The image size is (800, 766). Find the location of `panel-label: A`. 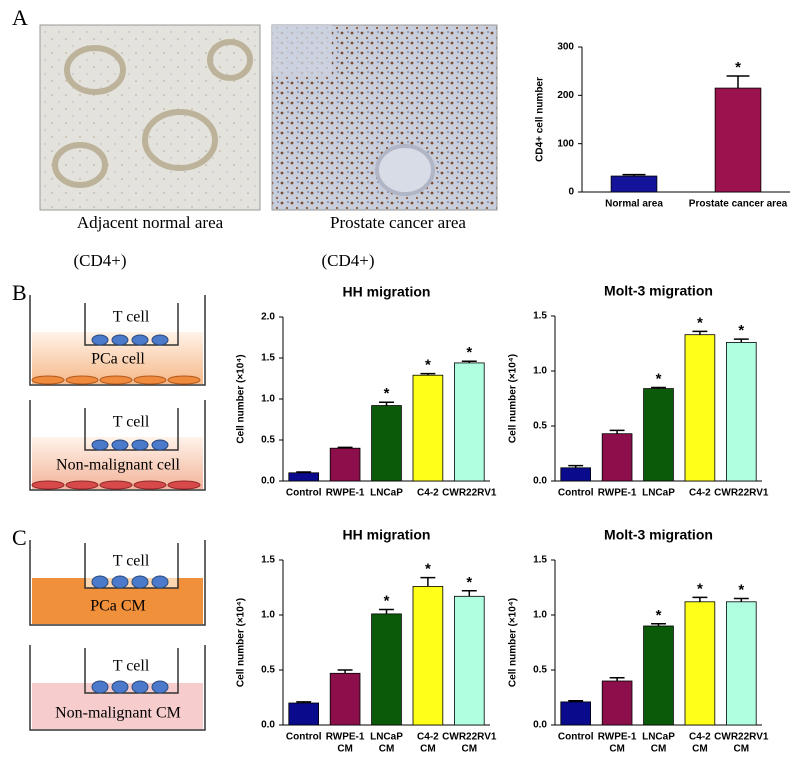

panel-label: A is located at coordinates (20, 17).